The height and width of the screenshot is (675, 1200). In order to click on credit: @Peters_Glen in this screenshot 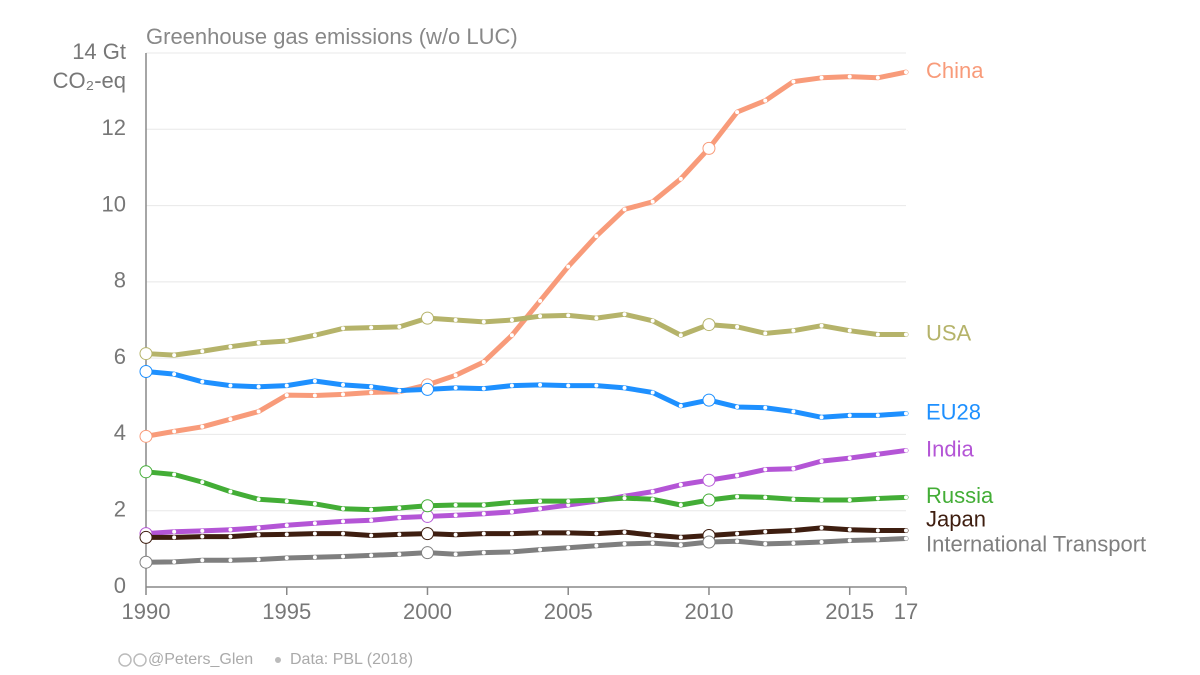, I will do `click(200, 659)`.